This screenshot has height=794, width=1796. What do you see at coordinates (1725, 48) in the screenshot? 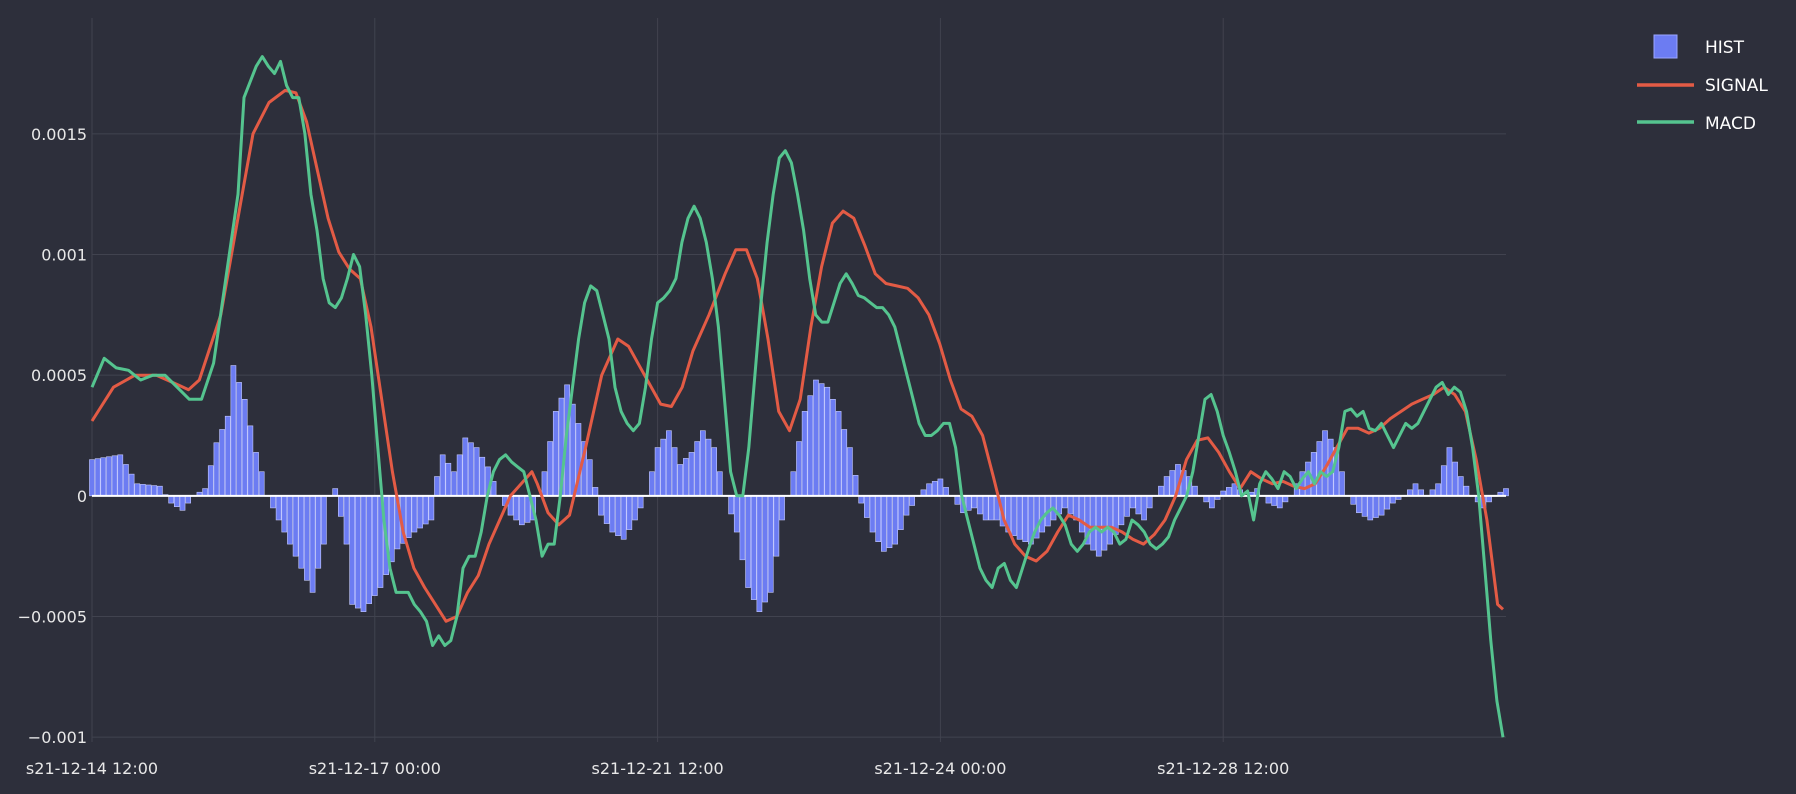
I see `legend-hist-label: HIST` at bounding box center [1725, 48].